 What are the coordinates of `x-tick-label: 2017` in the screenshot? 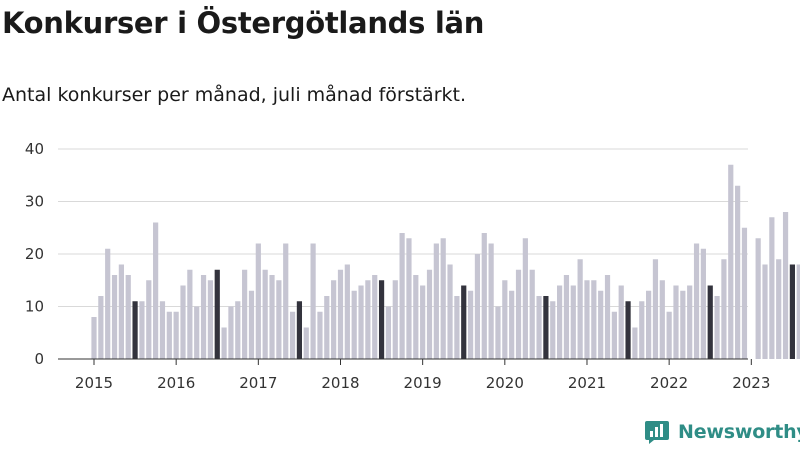 It's located at (258, 383).